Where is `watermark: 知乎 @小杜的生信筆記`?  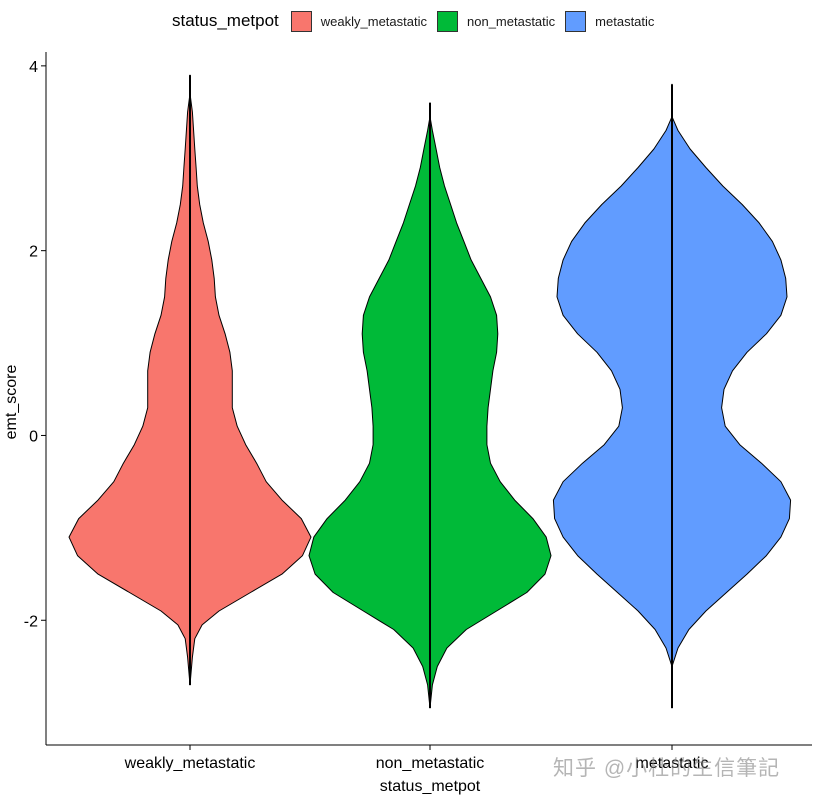
watermark: 知乎 @小杜的生信筆記 is located at coordinates (667, 768).